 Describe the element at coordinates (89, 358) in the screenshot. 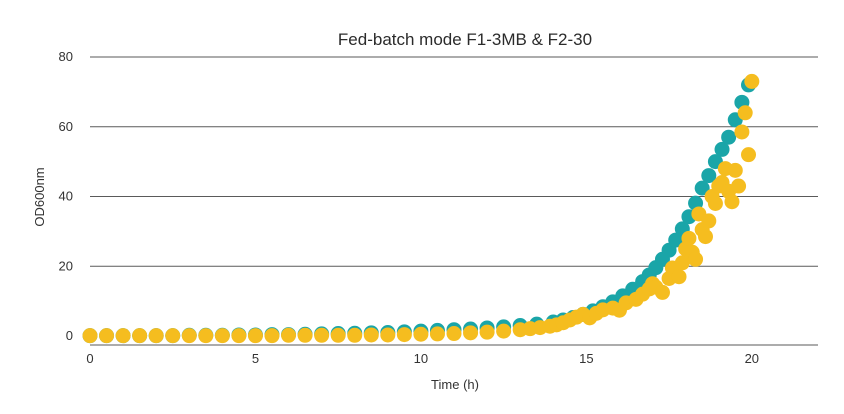

I see `x-tick-label: 0` at that location.